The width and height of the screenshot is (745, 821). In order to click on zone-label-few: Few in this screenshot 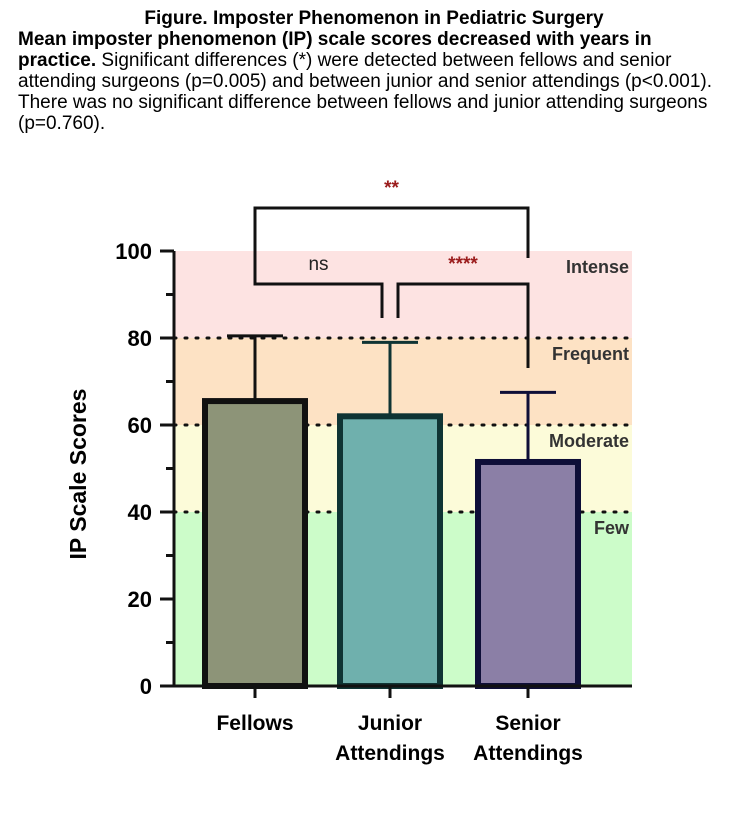, I will do `click(612, 528)`.